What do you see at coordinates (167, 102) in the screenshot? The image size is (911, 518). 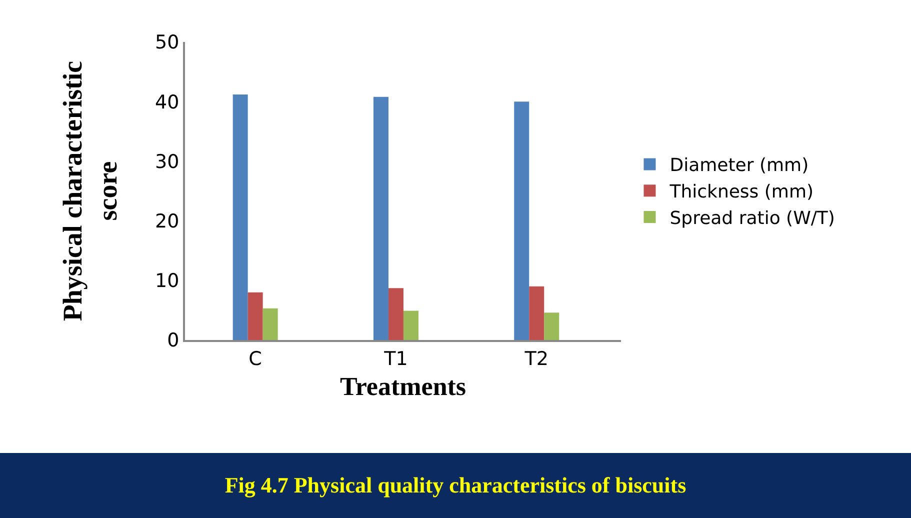 I see `y-tick-label: 40` at bounding box center [167, 102].